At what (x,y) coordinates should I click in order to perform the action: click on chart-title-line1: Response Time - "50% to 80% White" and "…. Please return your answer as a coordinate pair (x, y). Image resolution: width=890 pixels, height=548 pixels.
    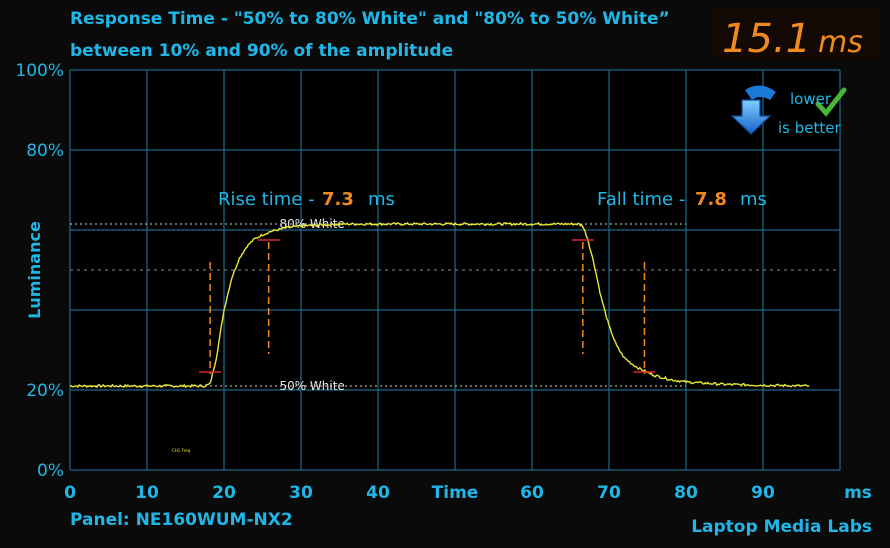
    Looking at the image, I should click on (370, 19).